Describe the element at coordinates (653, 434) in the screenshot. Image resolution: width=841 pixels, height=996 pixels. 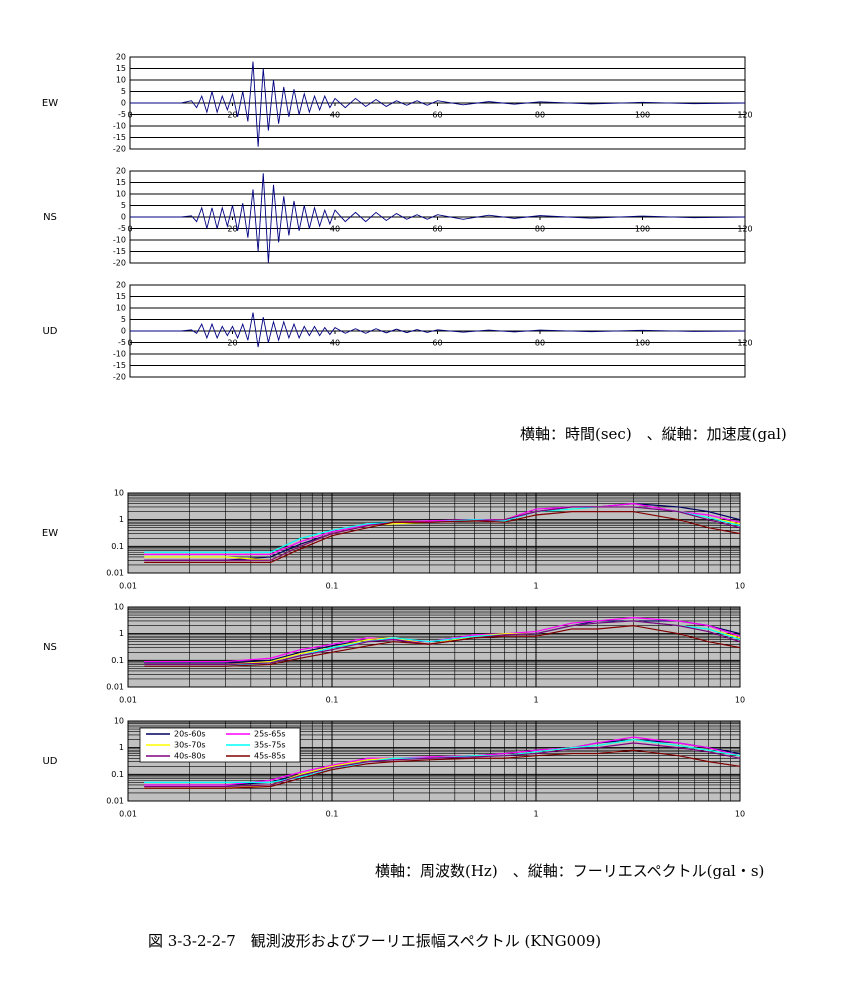
I see `time-axis-note: 横軸：時間(sec) 、縦軸：加速度(gal)` at that location.